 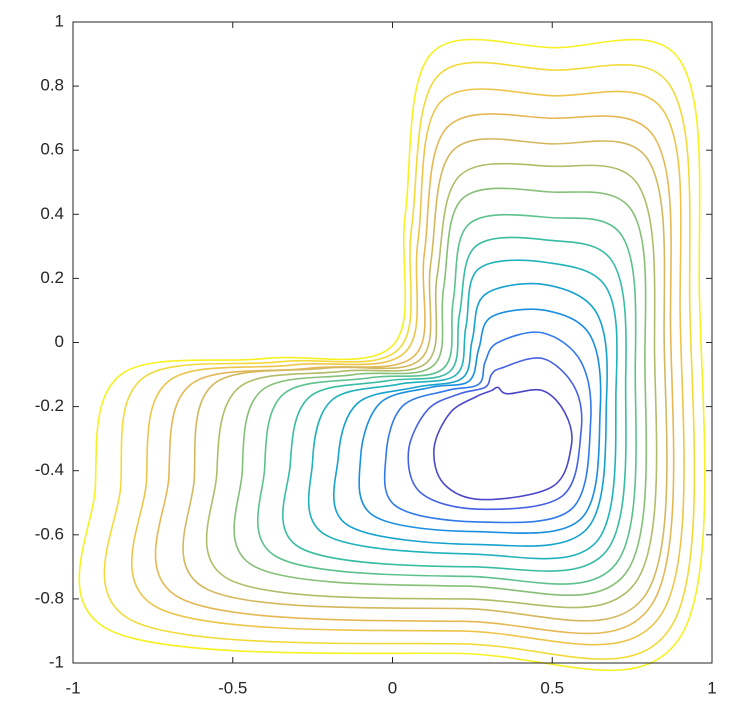 I want to click on y-tick-label: 0.6, so click(x=52, y=149).